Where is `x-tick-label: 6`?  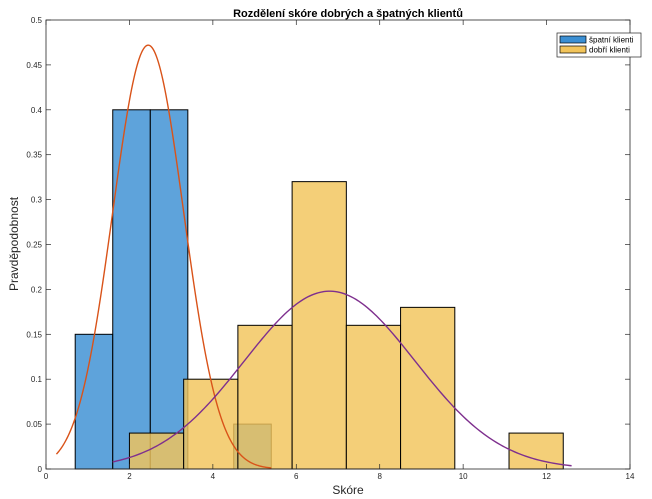 x-tick-label: 6 is located at coordinates (296, 476).